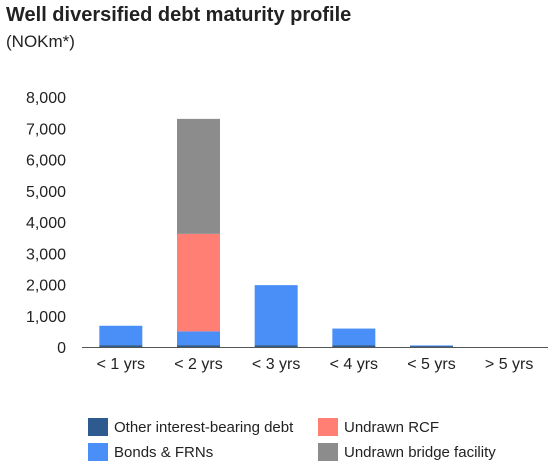 The height and width of the screenshot is (471, 551). I want to click on x-tick-label: < 3 yrs, so click(276, 364).